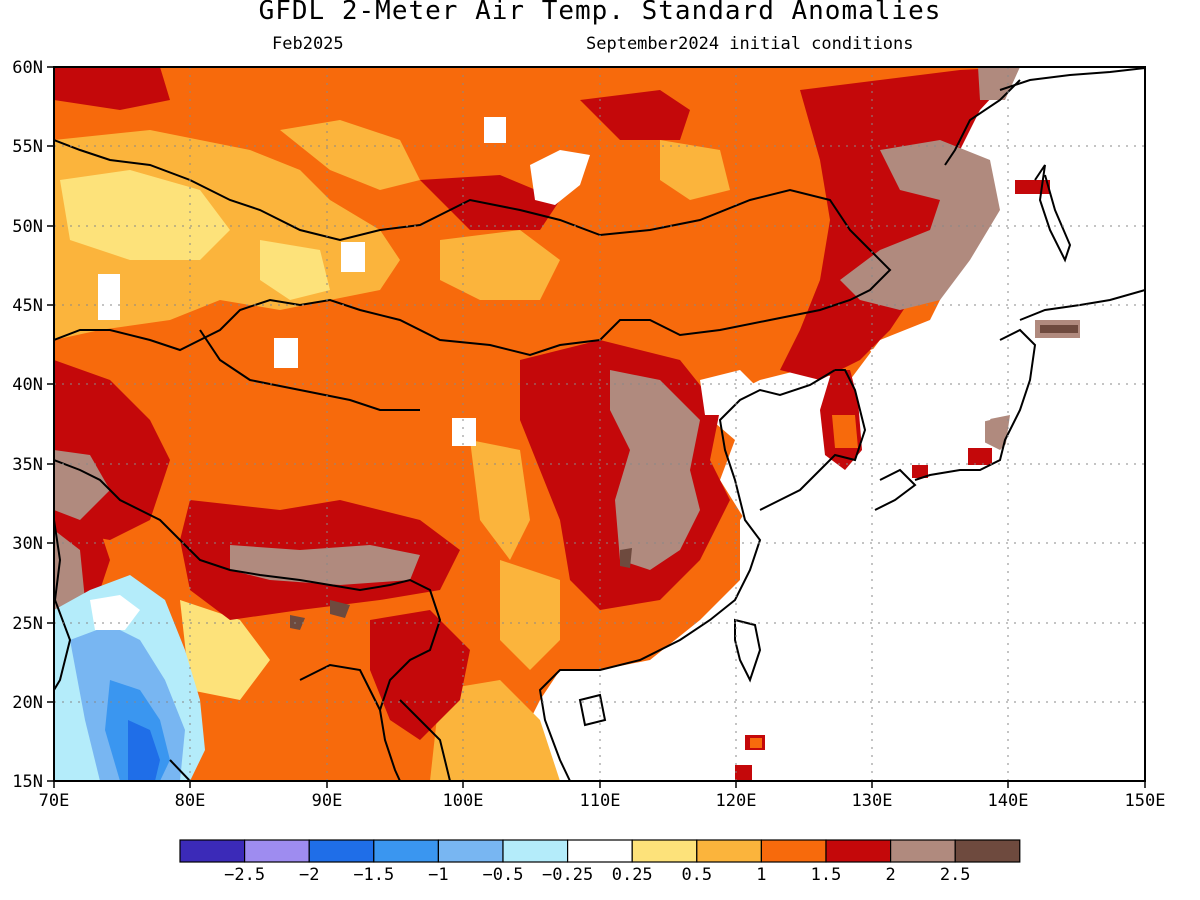 The image size is (1200, 900). Describe the element at coordinates (69, 572) in the screenshot. I see `anomaly-region-brown-pakistan` at that location.